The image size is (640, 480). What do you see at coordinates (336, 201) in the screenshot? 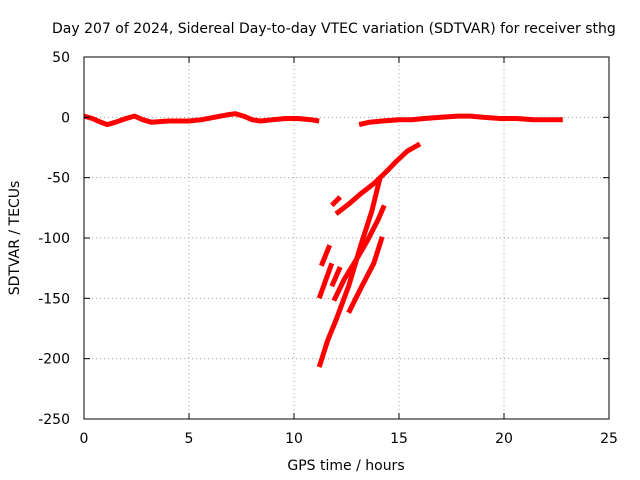
I see `series-fragment-h` at bounding box center [336, 201].